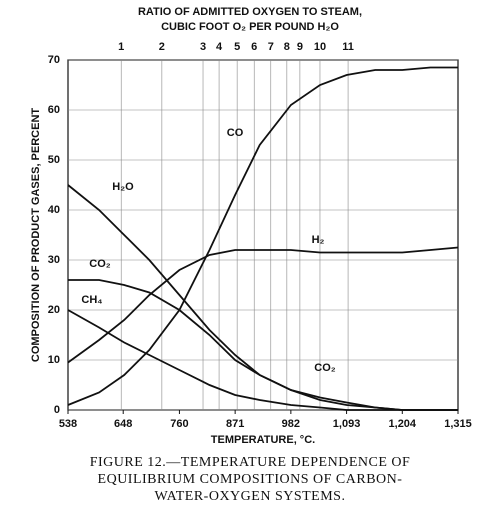  What do you see at coordinates (54, 60) in the screenshot?
I see `y-tick-label: 70` at bounding box center [54, 60].